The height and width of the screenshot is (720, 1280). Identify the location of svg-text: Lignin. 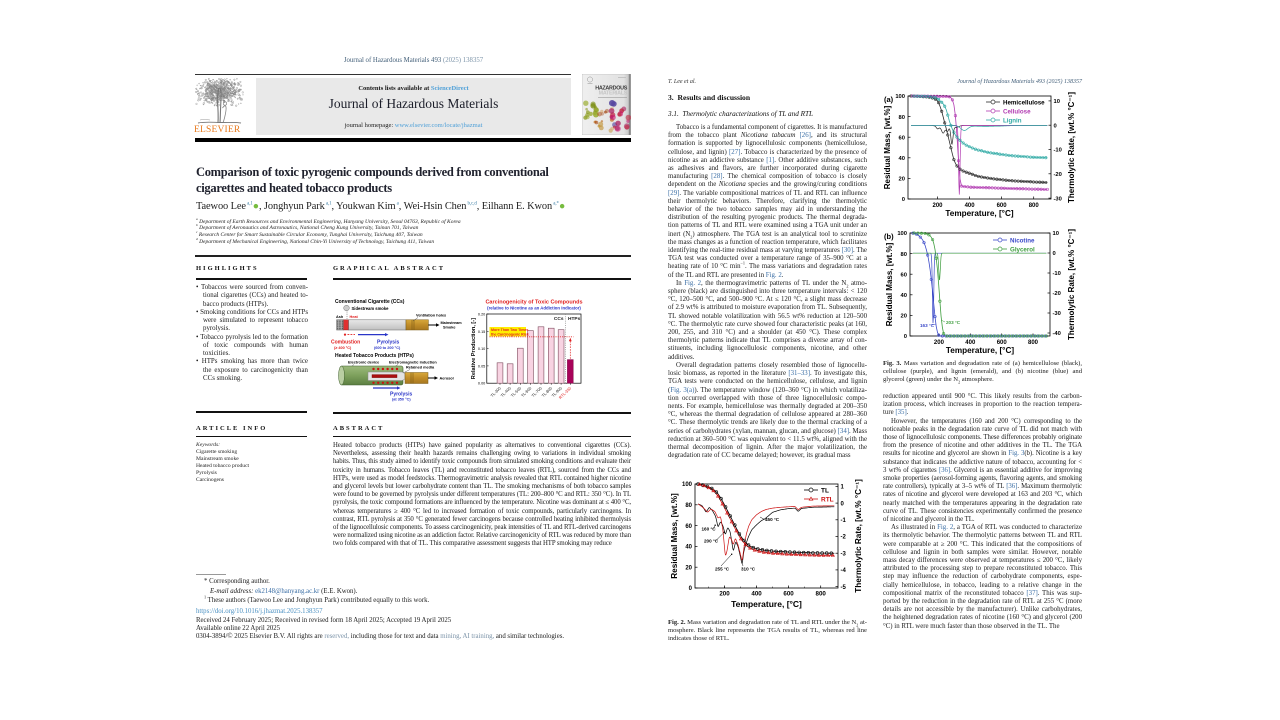
(1012, 120).